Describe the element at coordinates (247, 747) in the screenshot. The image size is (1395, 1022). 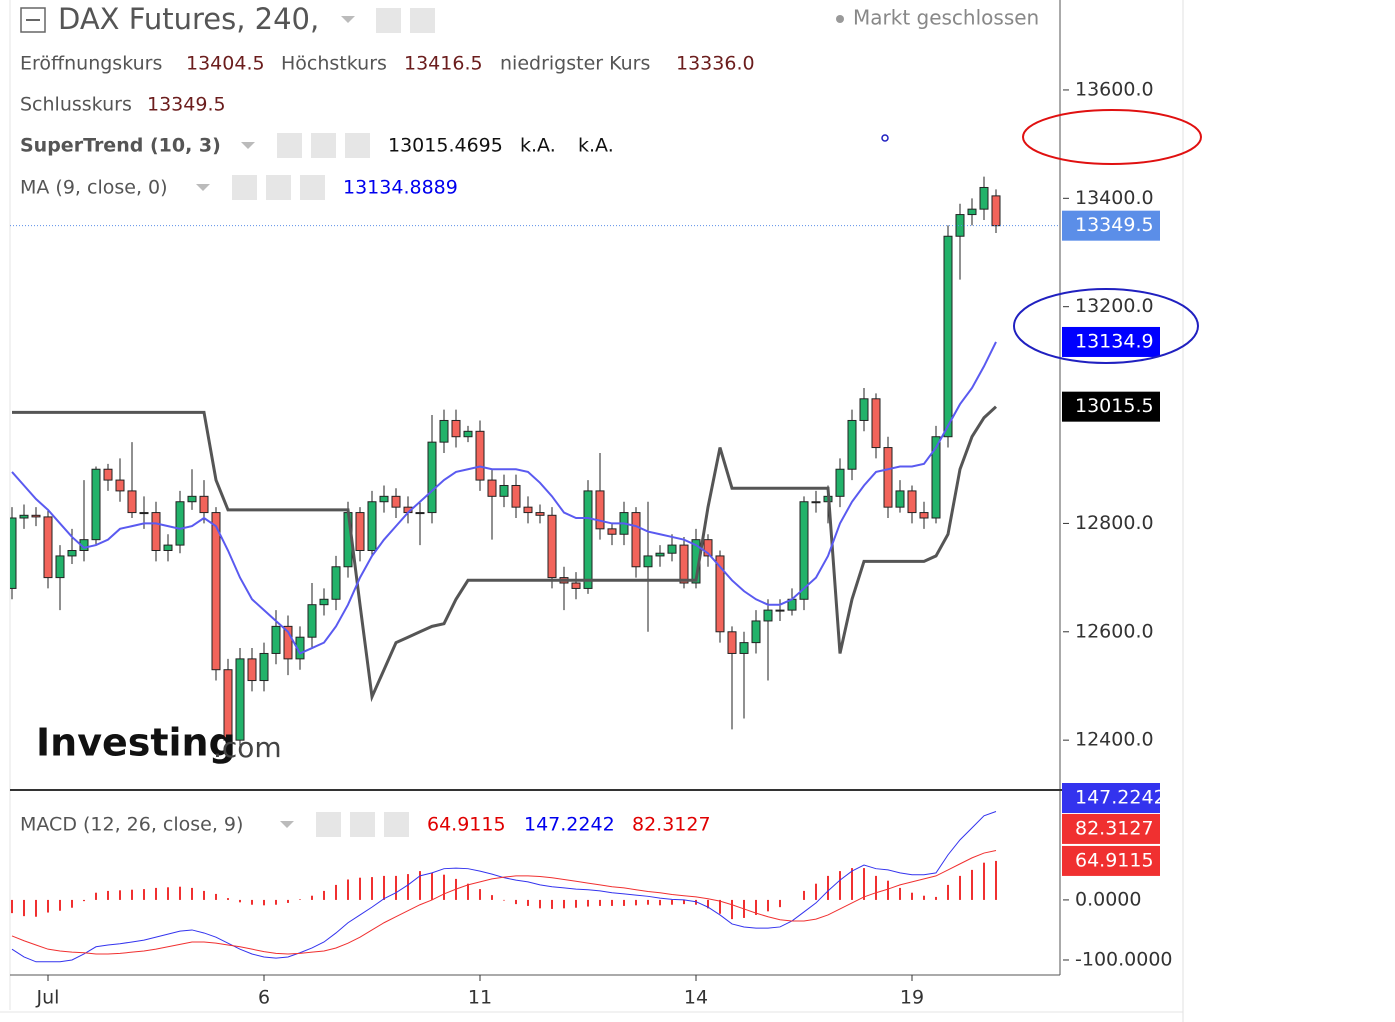
I see `watermark: .com` at that location.